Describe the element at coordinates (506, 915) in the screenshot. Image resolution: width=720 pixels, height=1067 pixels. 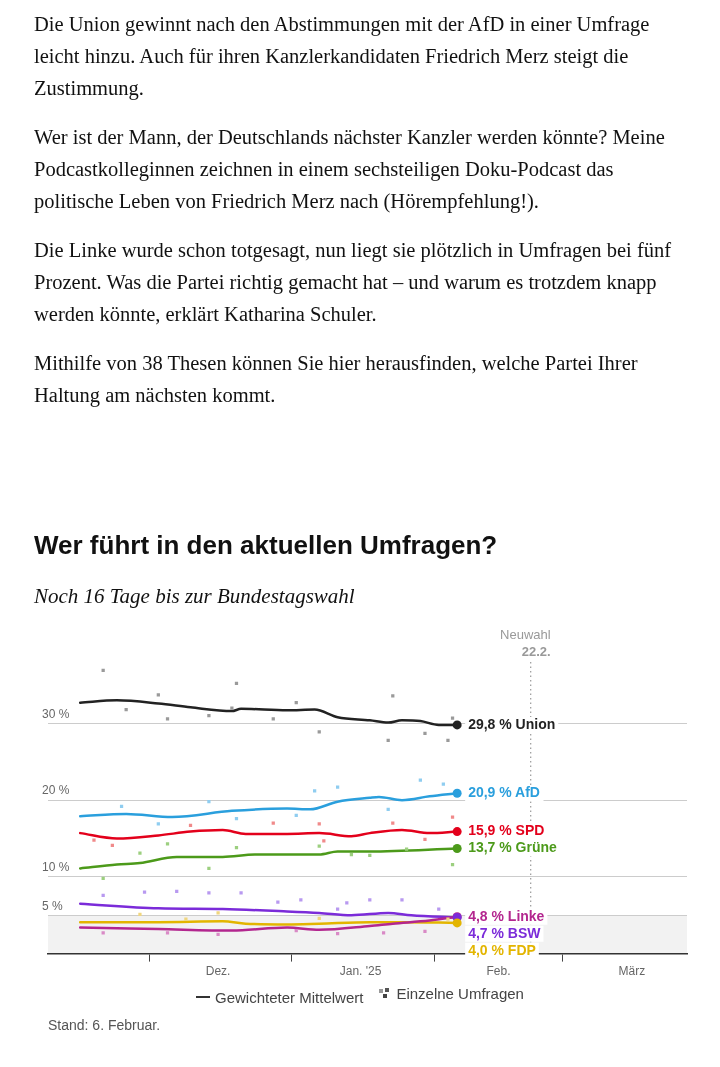
I see `text: 4,8 % Linke` at that location.